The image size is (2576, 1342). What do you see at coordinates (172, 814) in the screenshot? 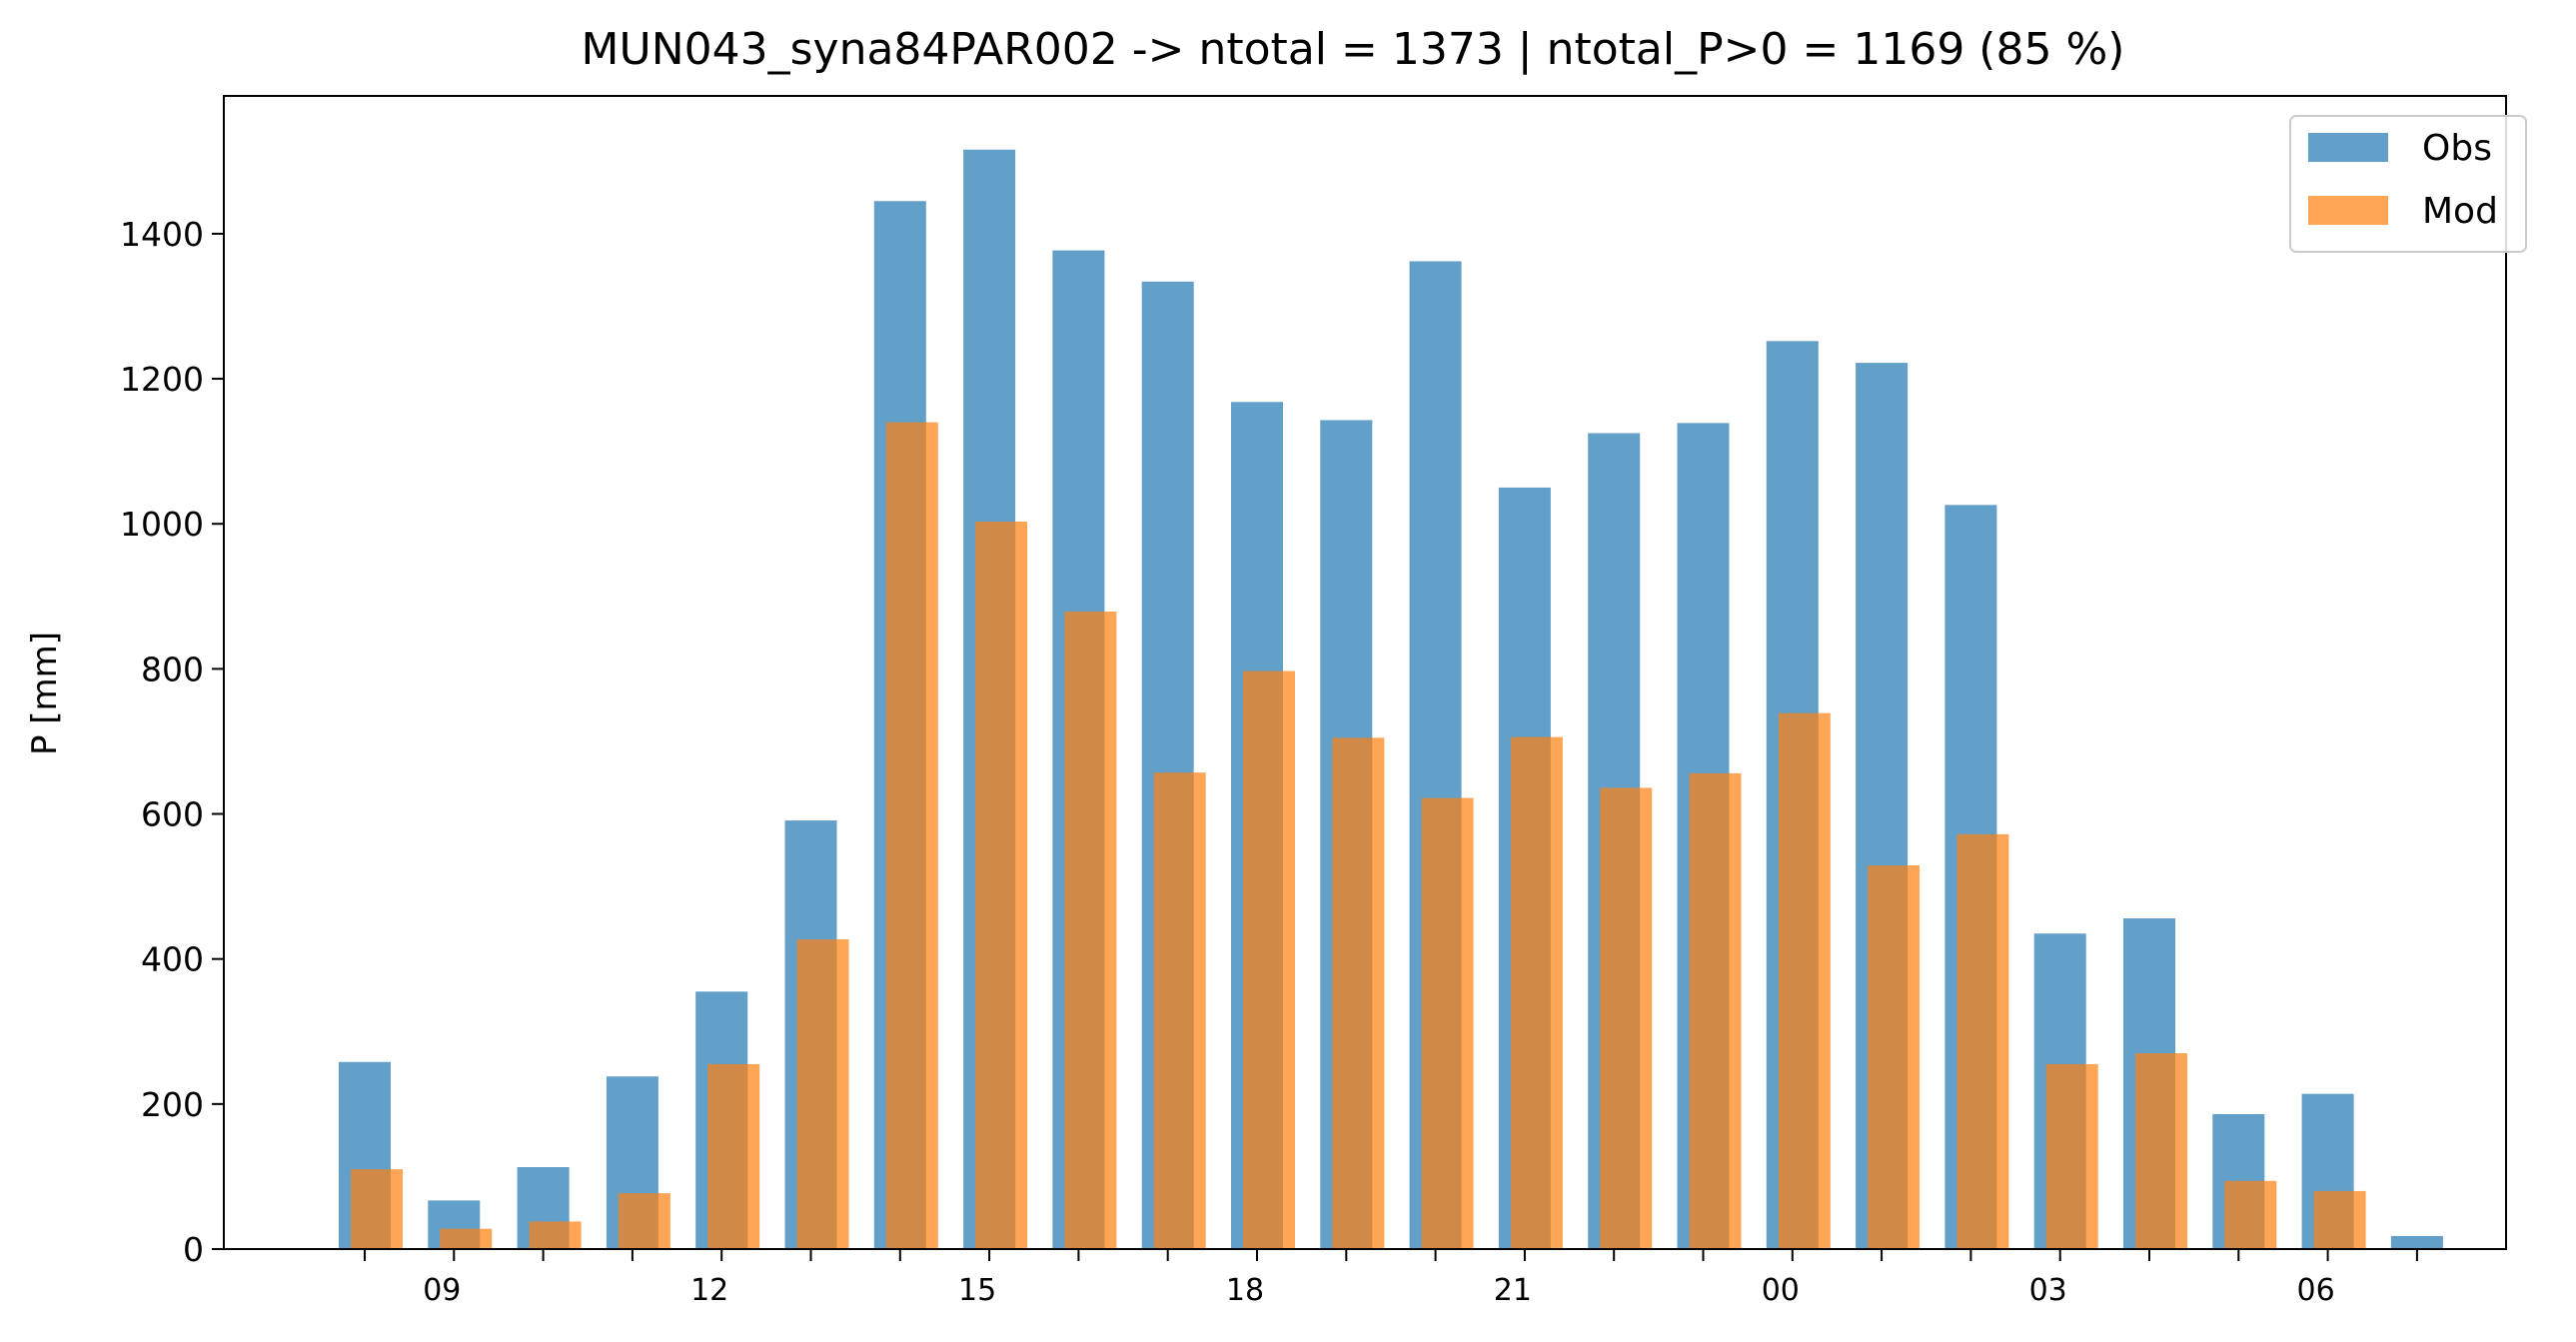
I see `y-tick-label: 600` at bounding box center [172, 814].